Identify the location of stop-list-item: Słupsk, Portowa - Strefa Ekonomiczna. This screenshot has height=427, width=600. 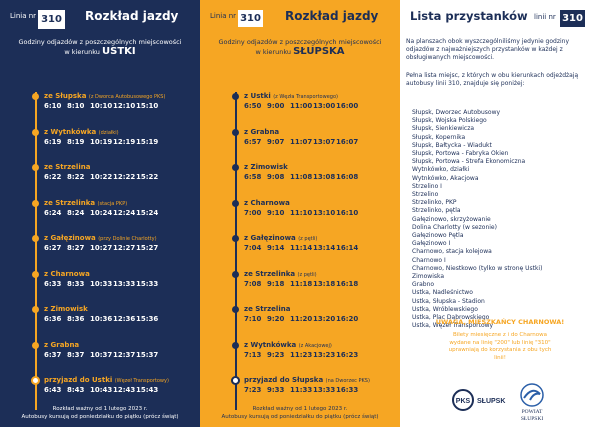
(469, 162).